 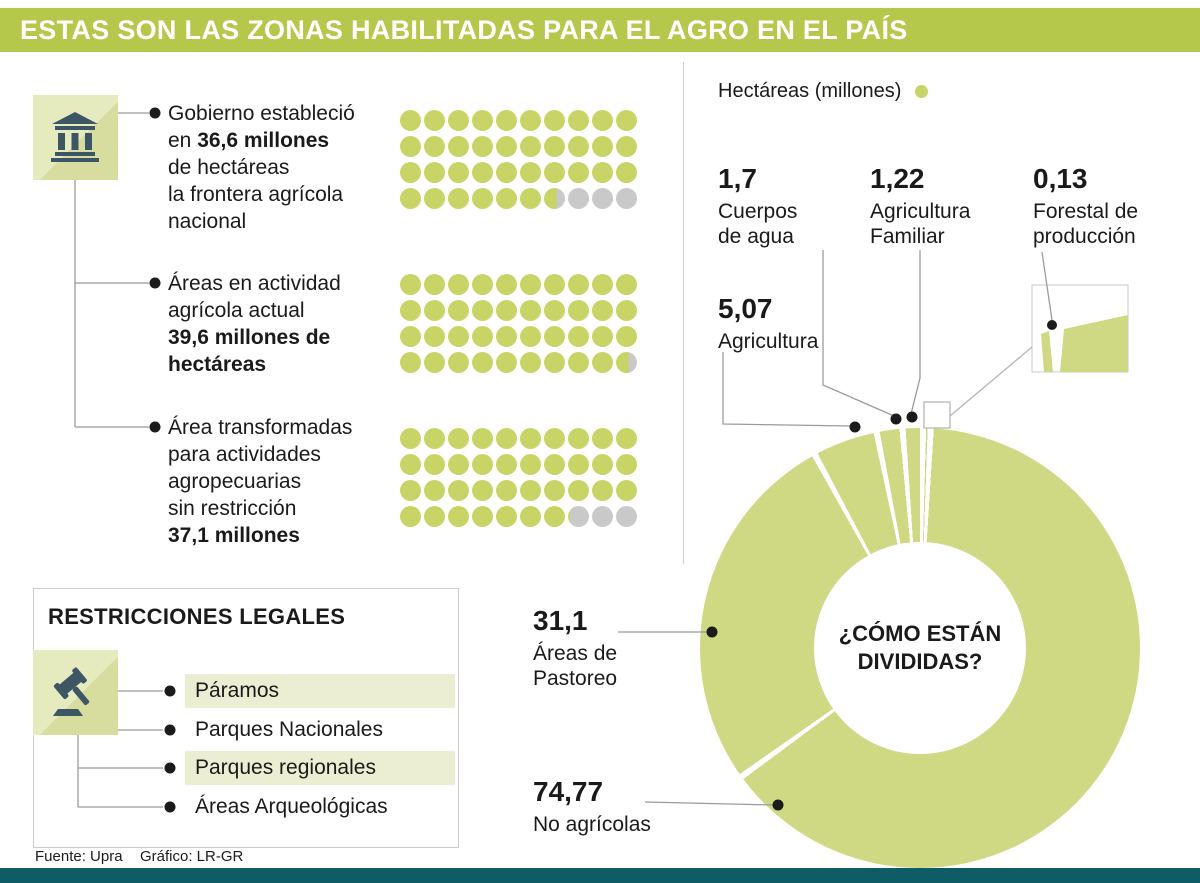 What do you see at coordinates (75, 692) in the screenshot?
I see `legal-icon-tile` at bounding box center [75, 692].